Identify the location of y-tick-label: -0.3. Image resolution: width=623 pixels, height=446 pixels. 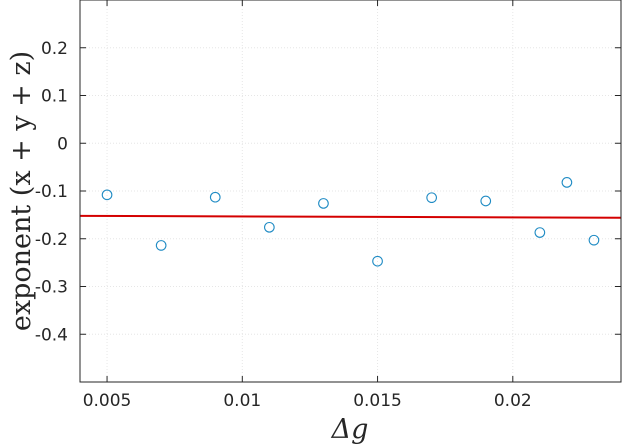
(51, 288).